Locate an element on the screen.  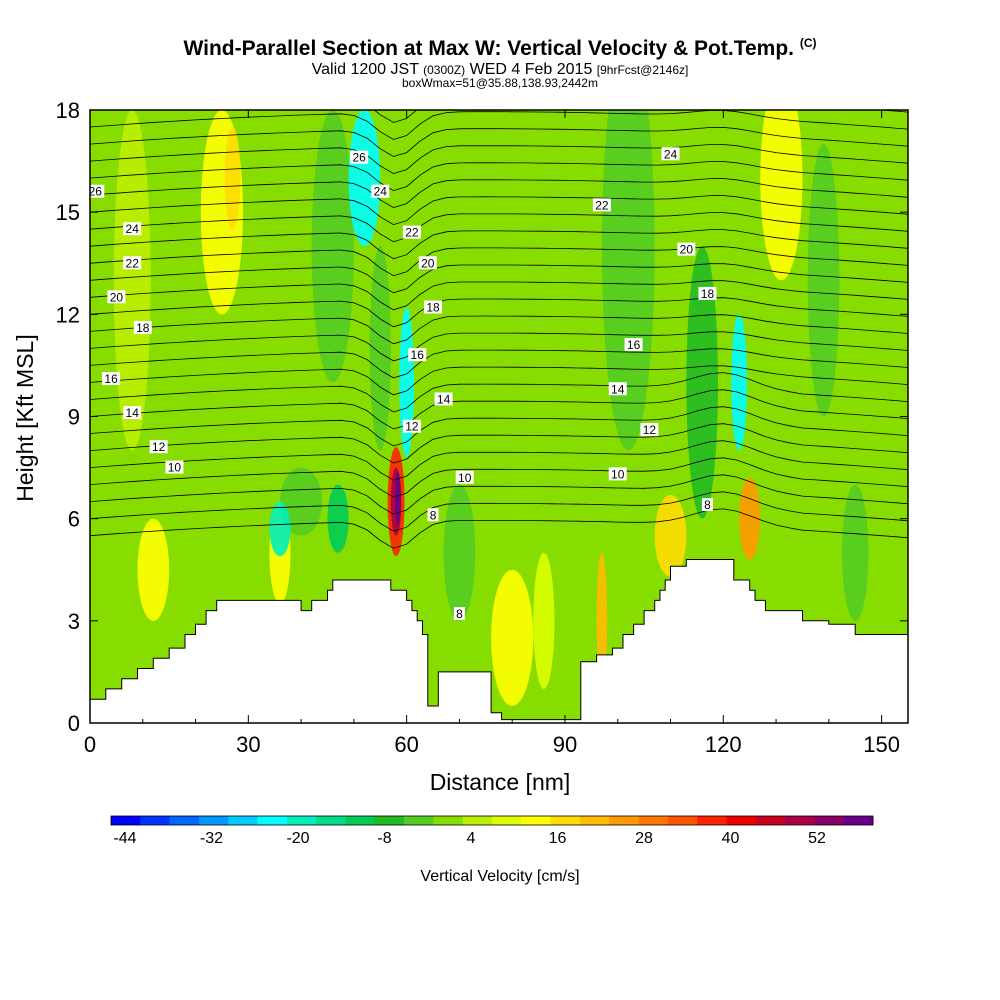
terrain is located at coordinates (499, 641).